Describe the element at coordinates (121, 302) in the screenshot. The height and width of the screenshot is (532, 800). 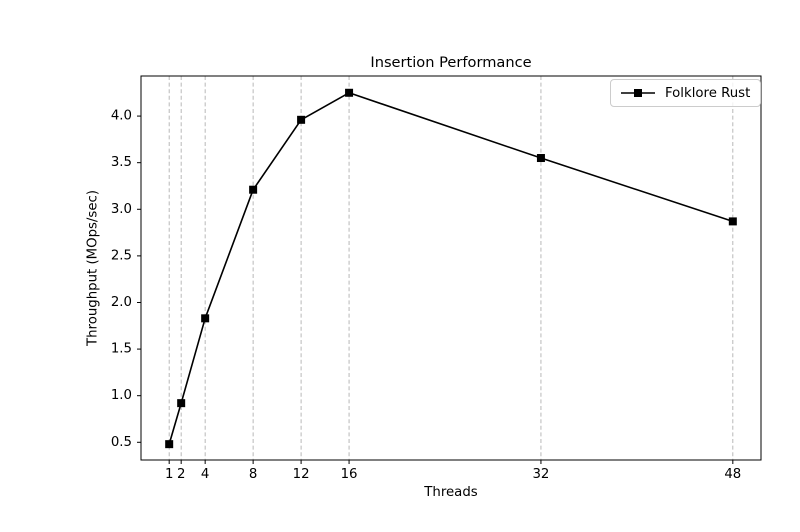
I see `y-tick-label: 2.0` at that location.